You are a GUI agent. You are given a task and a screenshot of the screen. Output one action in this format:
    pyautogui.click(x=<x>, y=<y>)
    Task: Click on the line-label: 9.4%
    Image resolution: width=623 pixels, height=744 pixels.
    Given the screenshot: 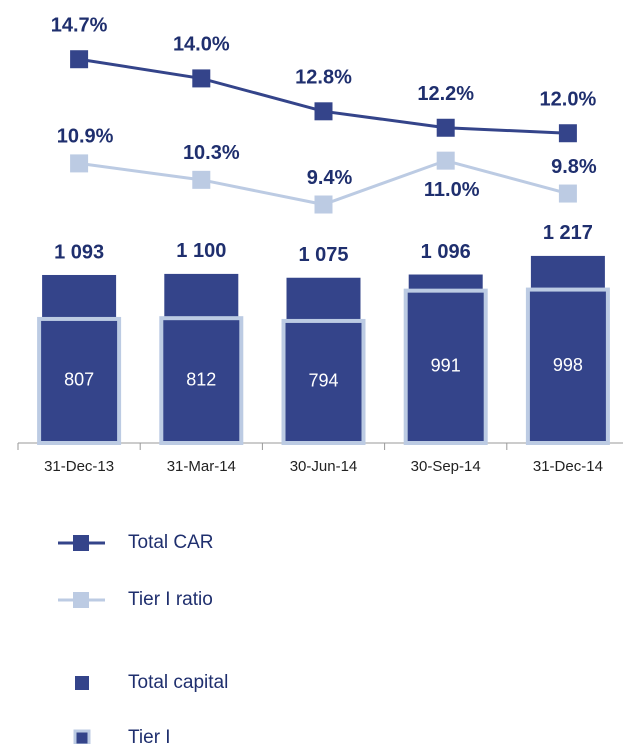 What is the action you would take?
    pyautogui.click(x=330, y=178)
    